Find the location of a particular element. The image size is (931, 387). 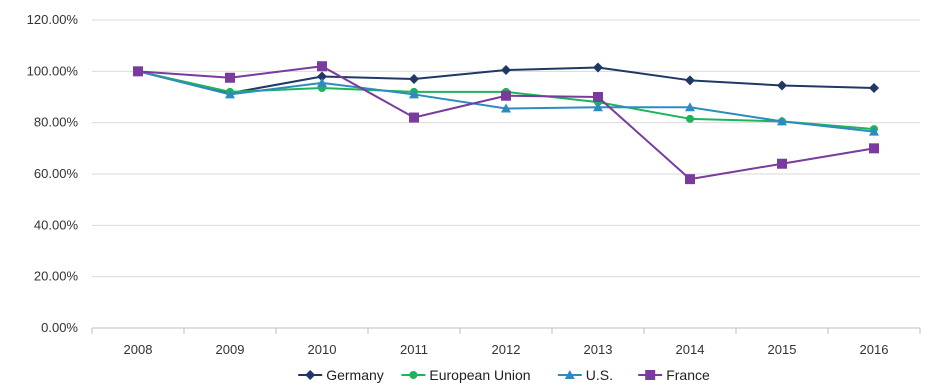

legend-label-european-union: European Union is located at coordinates (479, 375).